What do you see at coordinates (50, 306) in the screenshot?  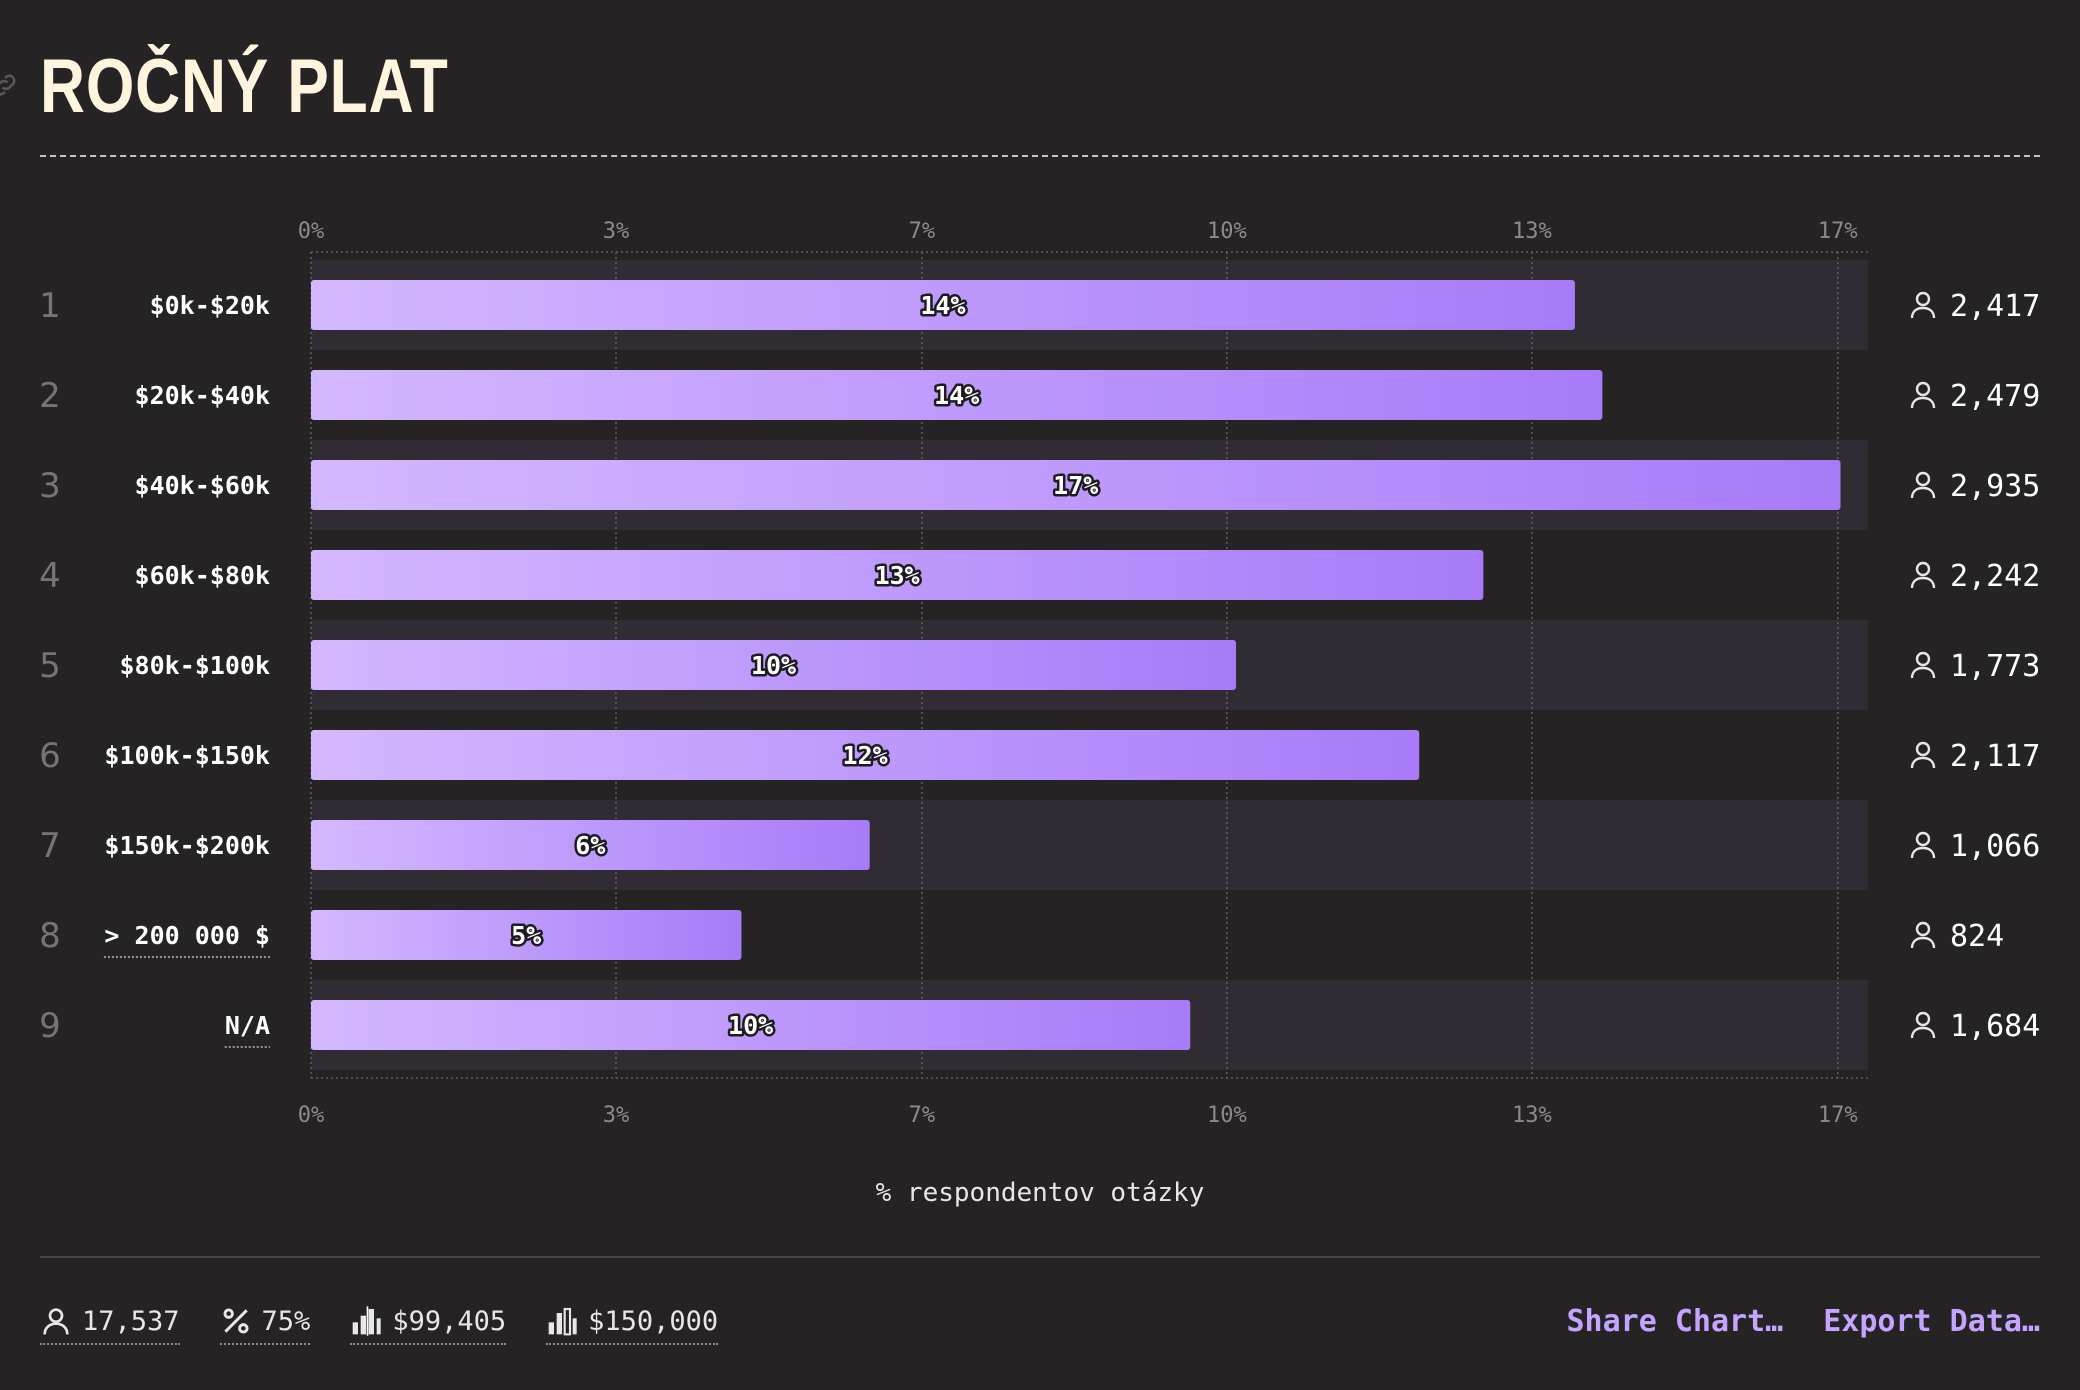 I see `row-rank: 1` at bounding box center [50, 306].